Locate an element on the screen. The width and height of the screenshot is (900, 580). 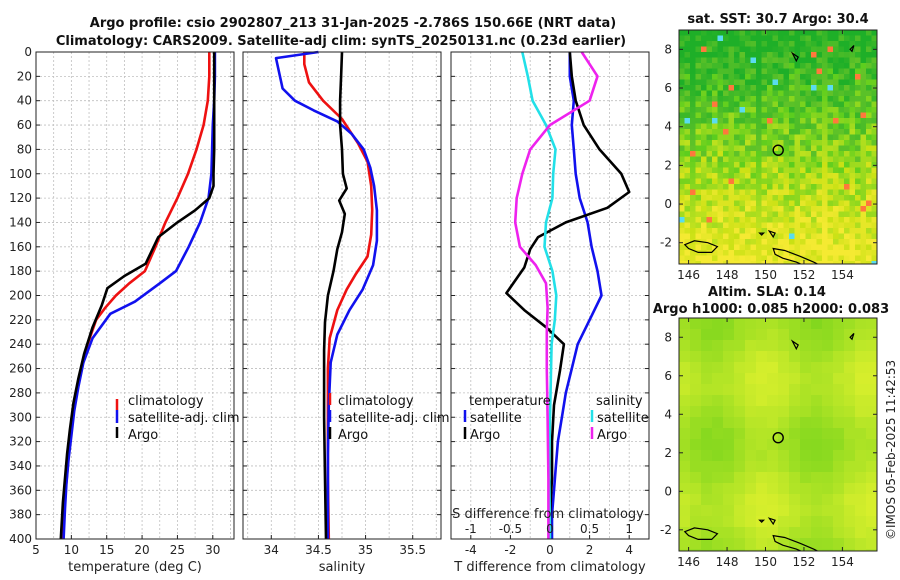
sla-coastline is located at coordinates (769, 441).